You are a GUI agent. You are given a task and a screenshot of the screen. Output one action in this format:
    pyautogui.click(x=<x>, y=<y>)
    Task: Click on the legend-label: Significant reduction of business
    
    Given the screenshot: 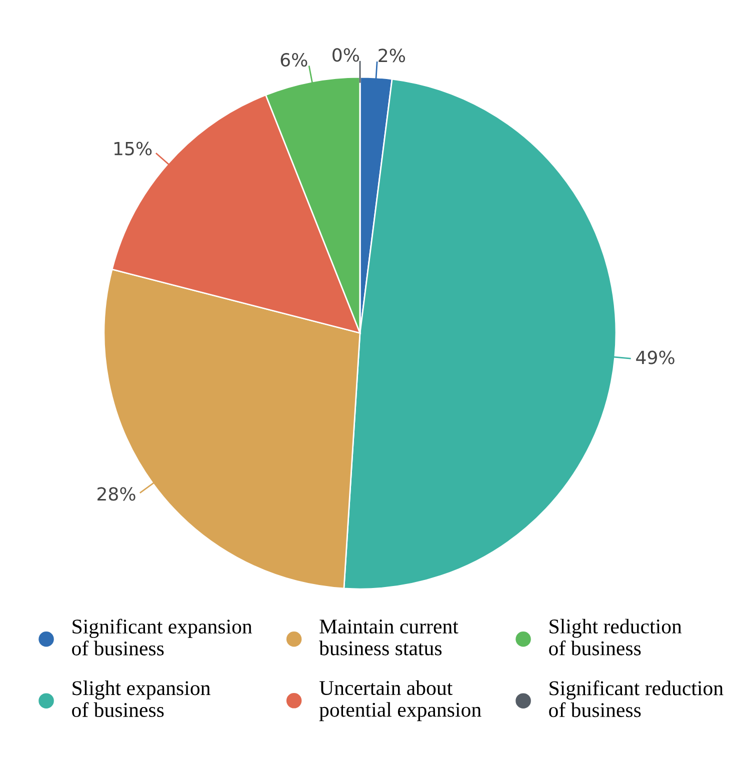 What is the action you would take?
    pyautogui.click(x=636, y=699)
    